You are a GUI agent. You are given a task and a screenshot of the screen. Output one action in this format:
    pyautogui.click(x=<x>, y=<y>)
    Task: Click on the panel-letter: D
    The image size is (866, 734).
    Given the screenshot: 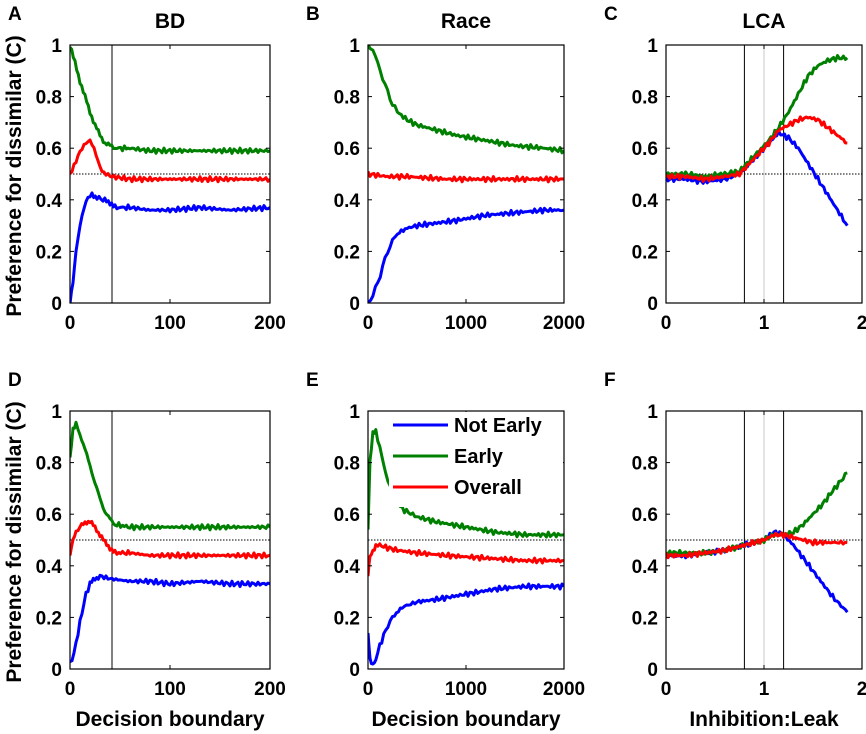 What is the action you would take?
    pyautogui.click(x=15, y=380)
    